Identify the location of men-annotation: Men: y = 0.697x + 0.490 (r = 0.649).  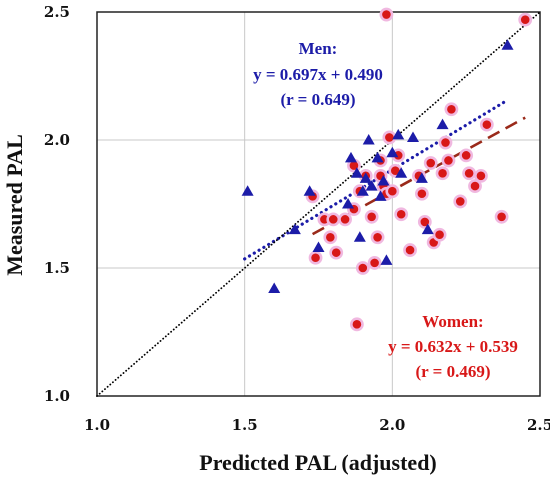
(318, 74).